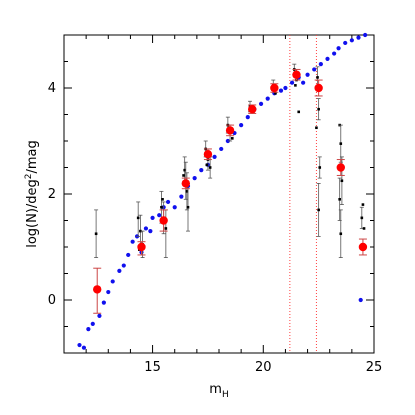 This screenshot has width=415, height=415. I want to click on x-tick-label: 15, so click(152, 367).